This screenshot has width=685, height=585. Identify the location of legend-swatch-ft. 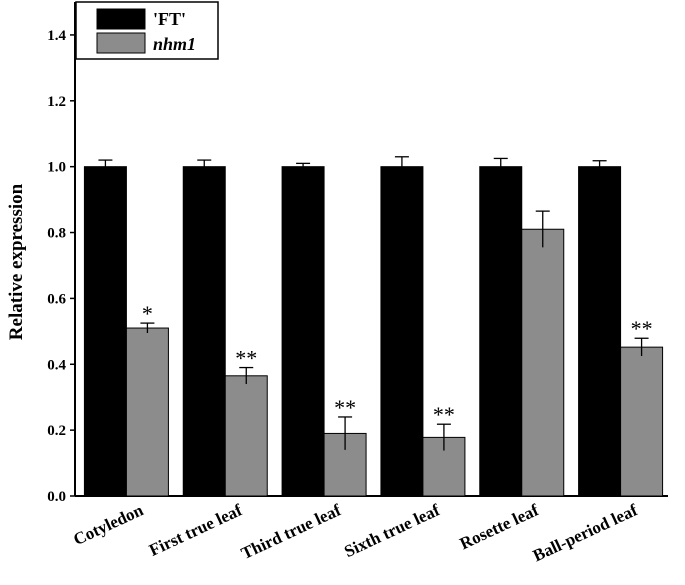
(121, 19).